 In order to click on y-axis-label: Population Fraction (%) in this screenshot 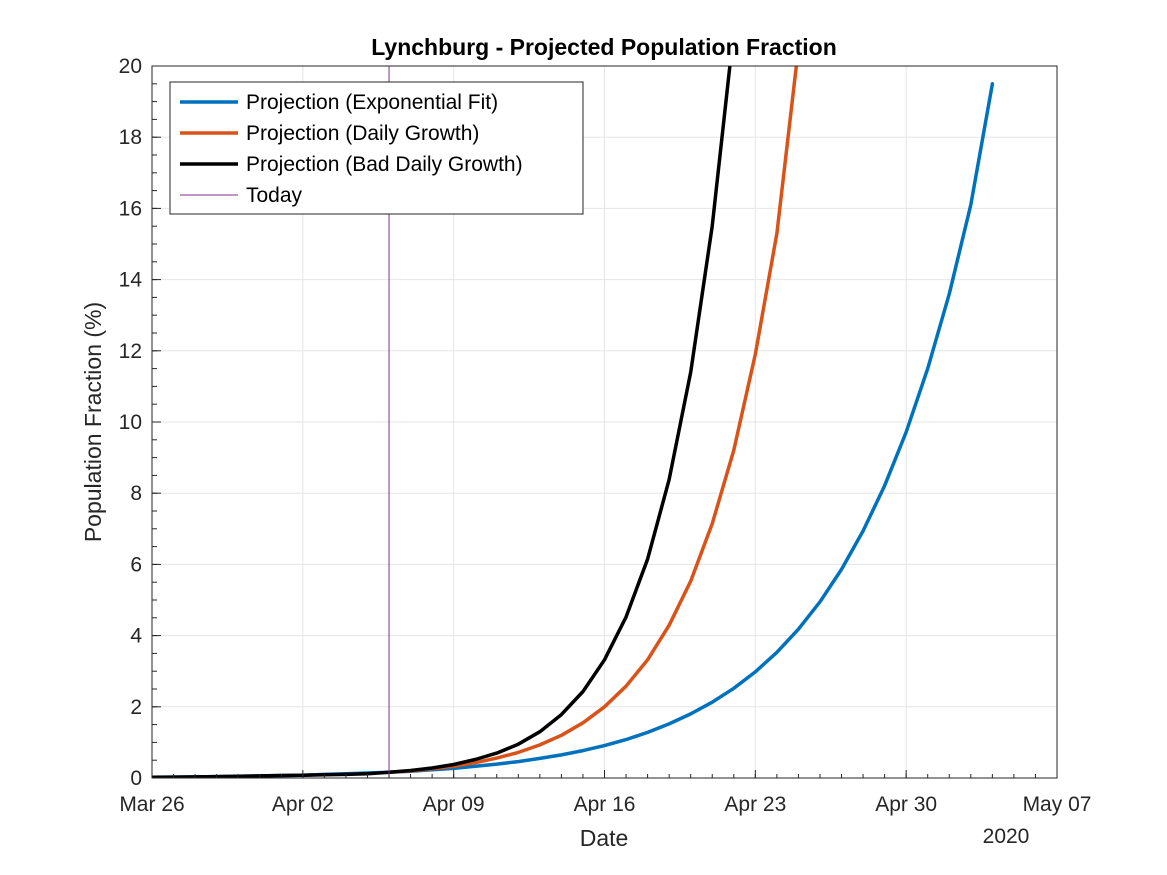, I will do `click(93, 422)`.